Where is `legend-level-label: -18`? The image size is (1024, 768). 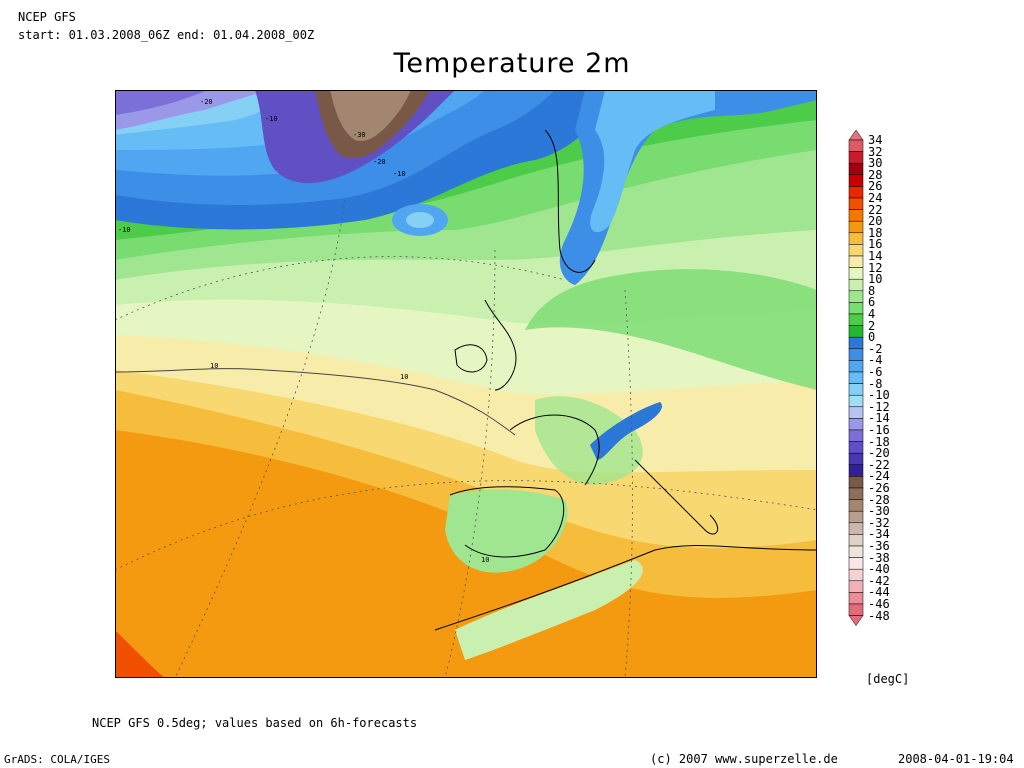 legend-level-label: -18 is located at coordinates (879, 441).